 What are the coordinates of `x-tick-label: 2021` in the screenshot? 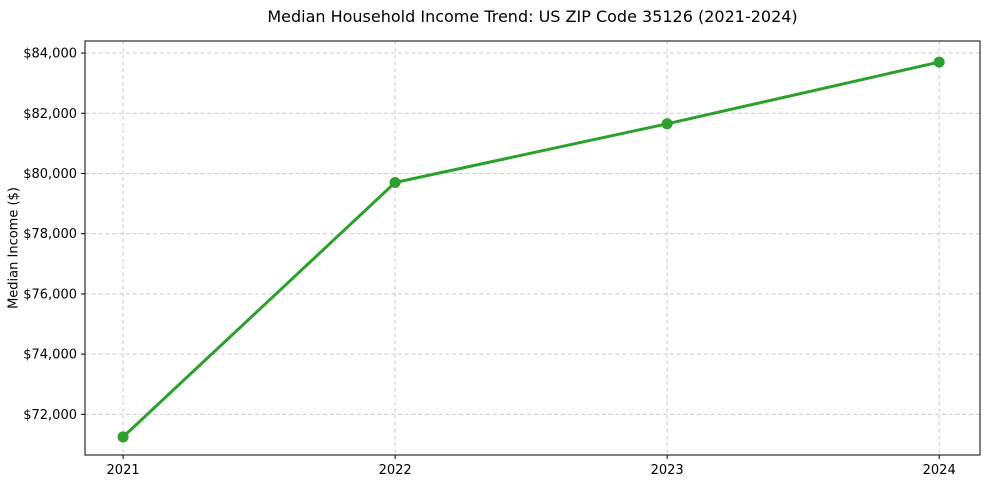 It's located at (123, 470).